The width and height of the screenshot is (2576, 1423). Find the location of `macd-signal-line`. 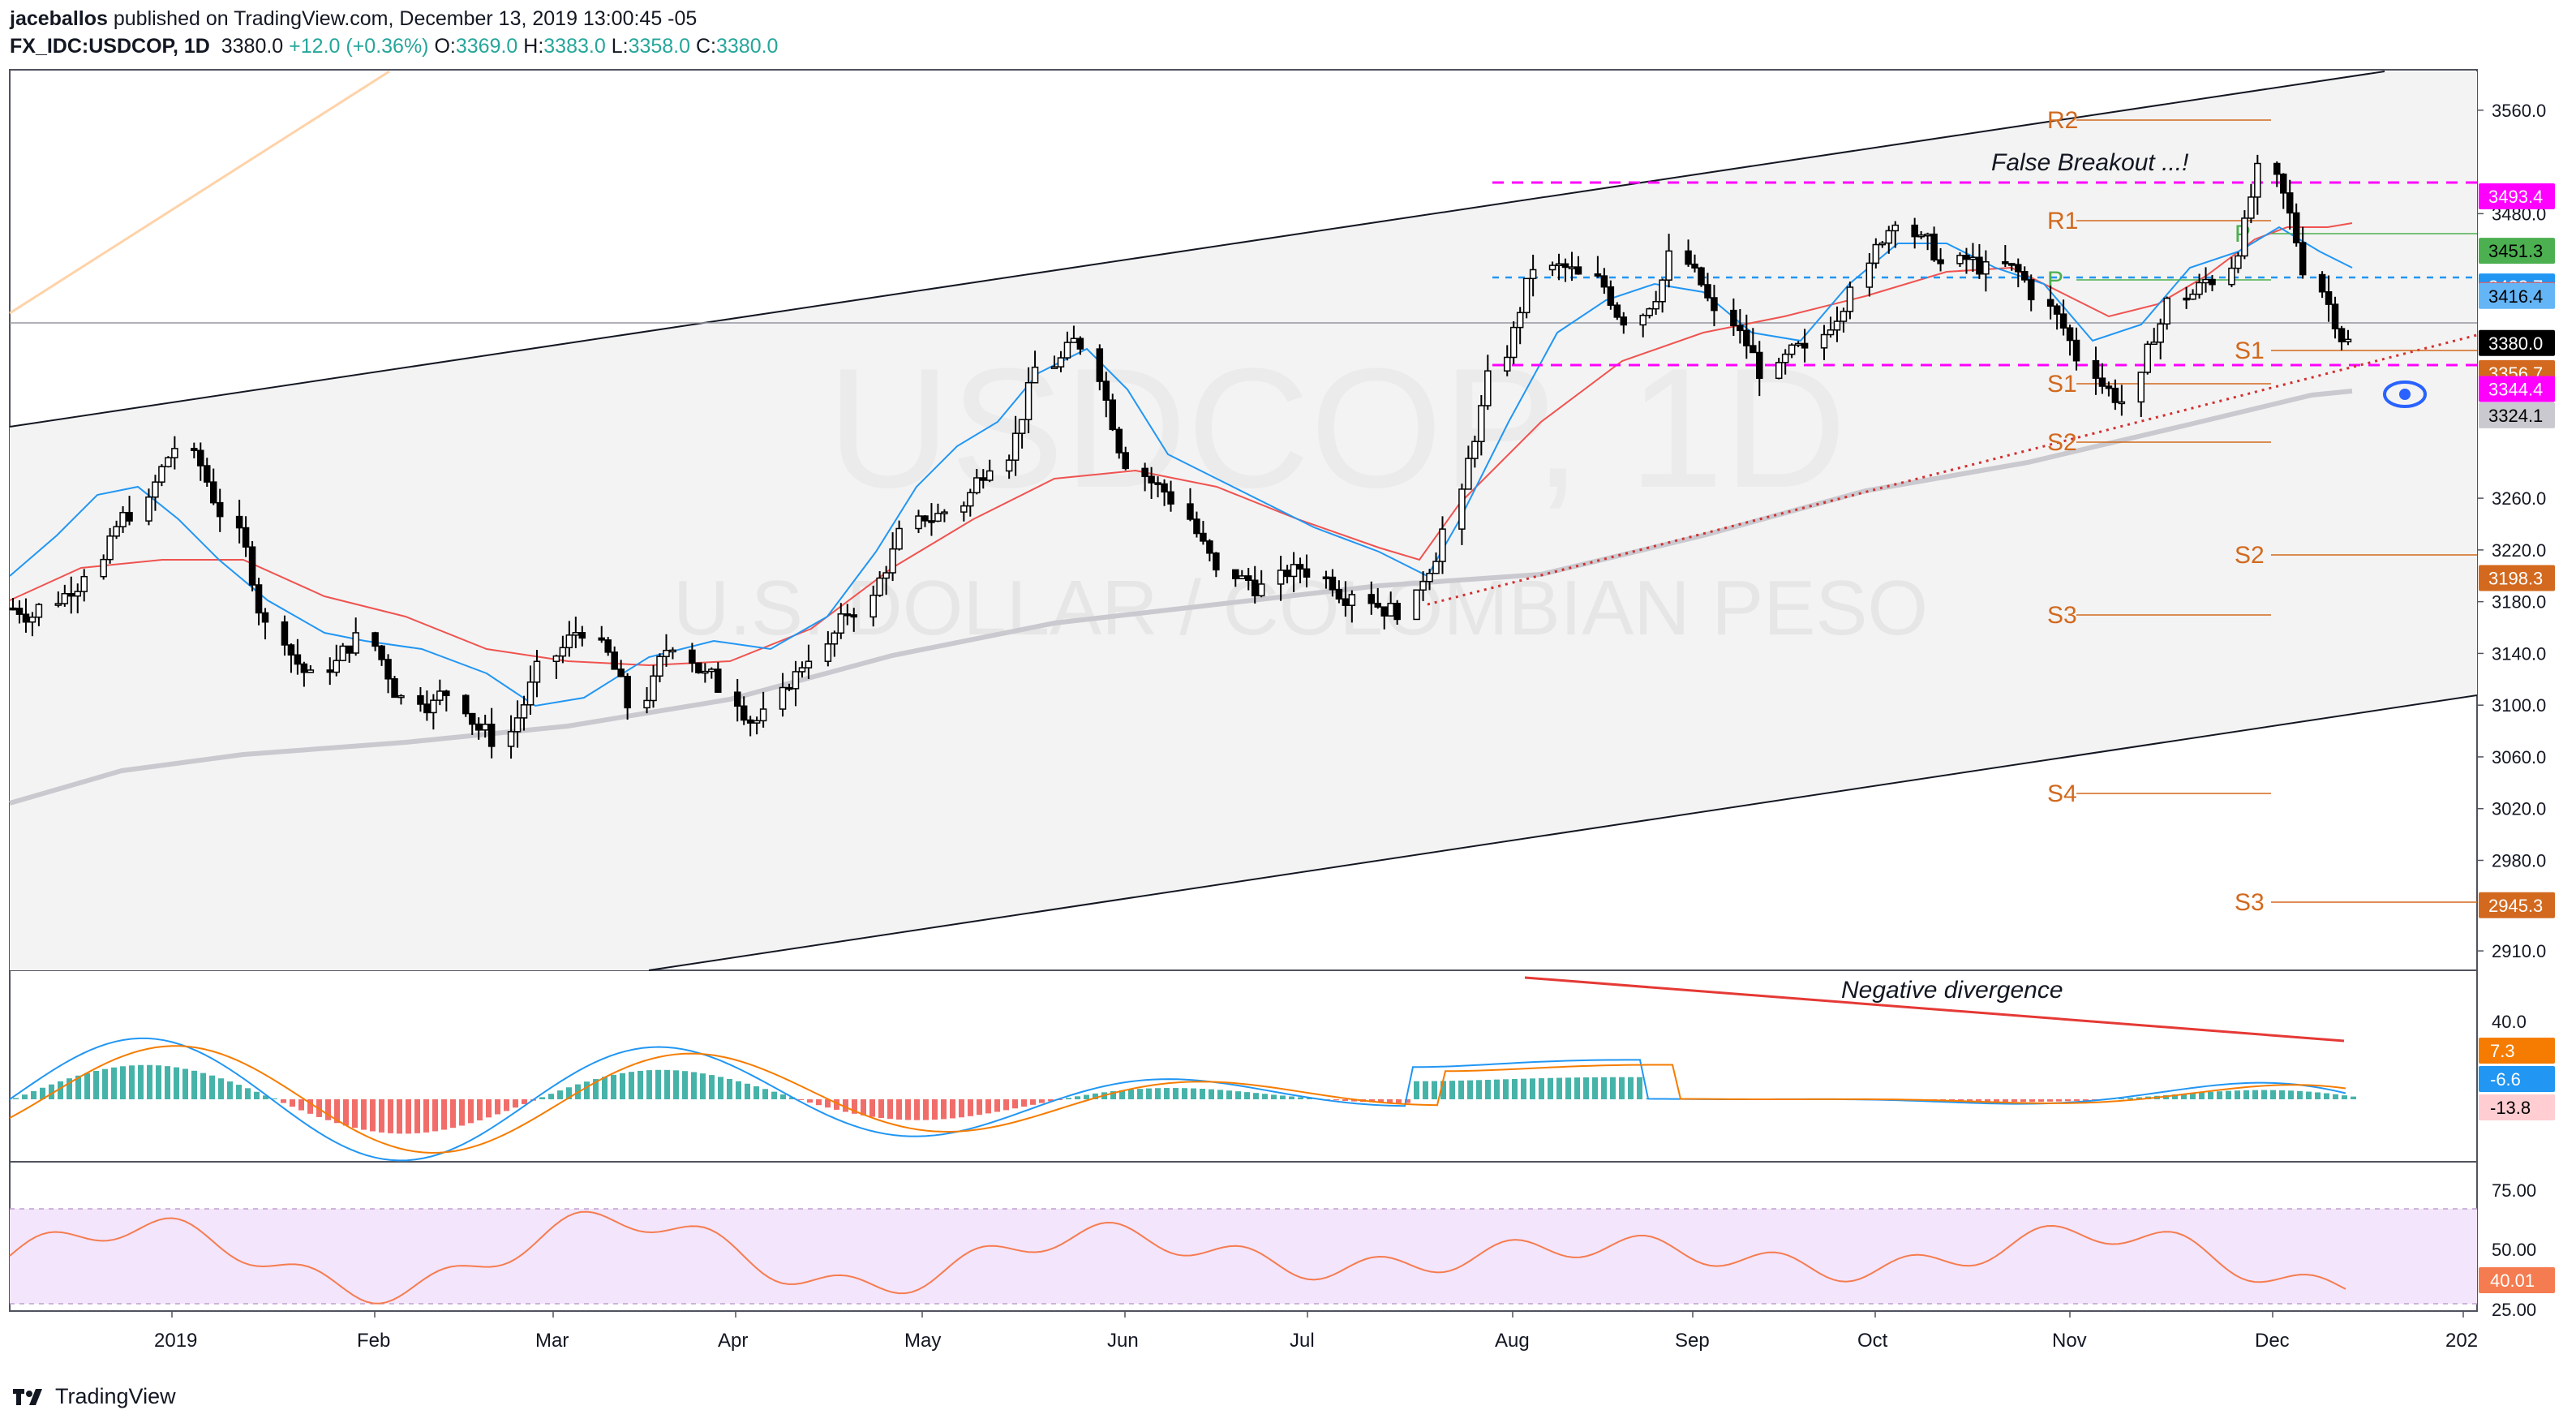

macd-signal-line is located at coordinates (1177, 1099).